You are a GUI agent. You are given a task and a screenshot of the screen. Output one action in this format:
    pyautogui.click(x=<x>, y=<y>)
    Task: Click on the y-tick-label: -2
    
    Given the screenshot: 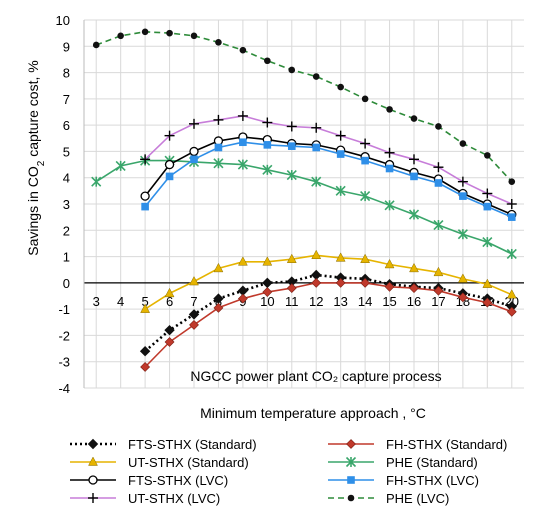 What is the action you would take?
    pyautogui.click(x=64, y=335)
    